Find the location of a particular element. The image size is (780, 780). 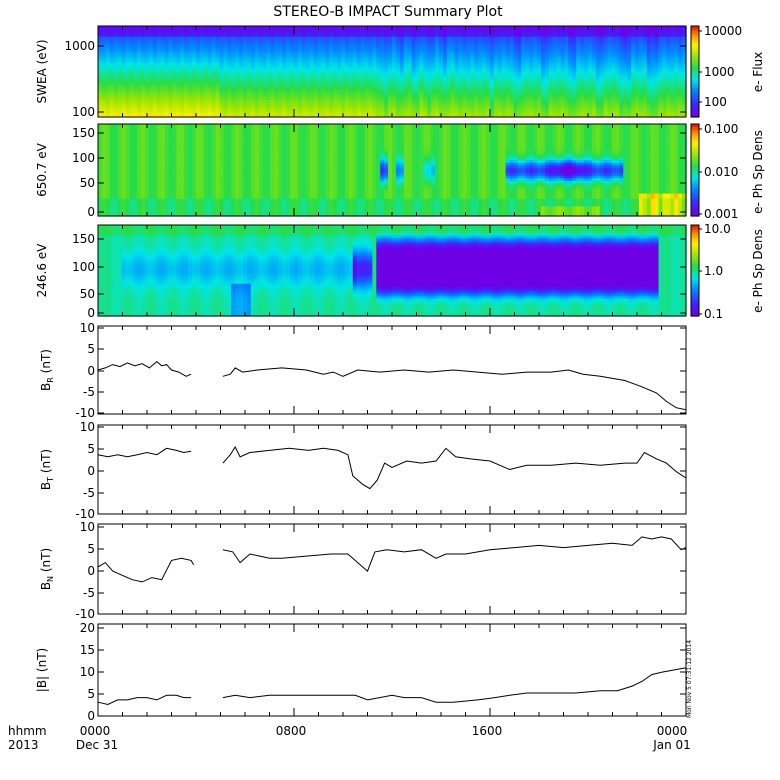

ytick-bn-0: 10 is located at coordinates (87, 527).